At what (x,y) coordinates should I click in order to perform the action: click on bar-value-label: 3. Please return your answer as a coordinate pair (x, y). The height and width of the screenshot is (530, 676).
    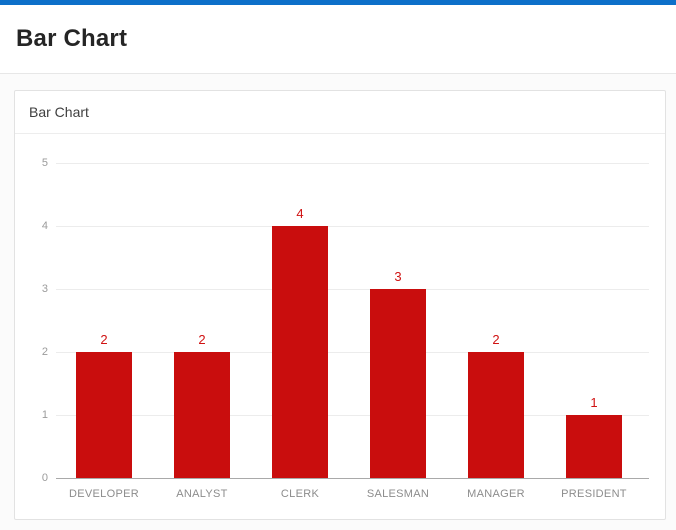
    Looking at the image, I should click on (398, 276).